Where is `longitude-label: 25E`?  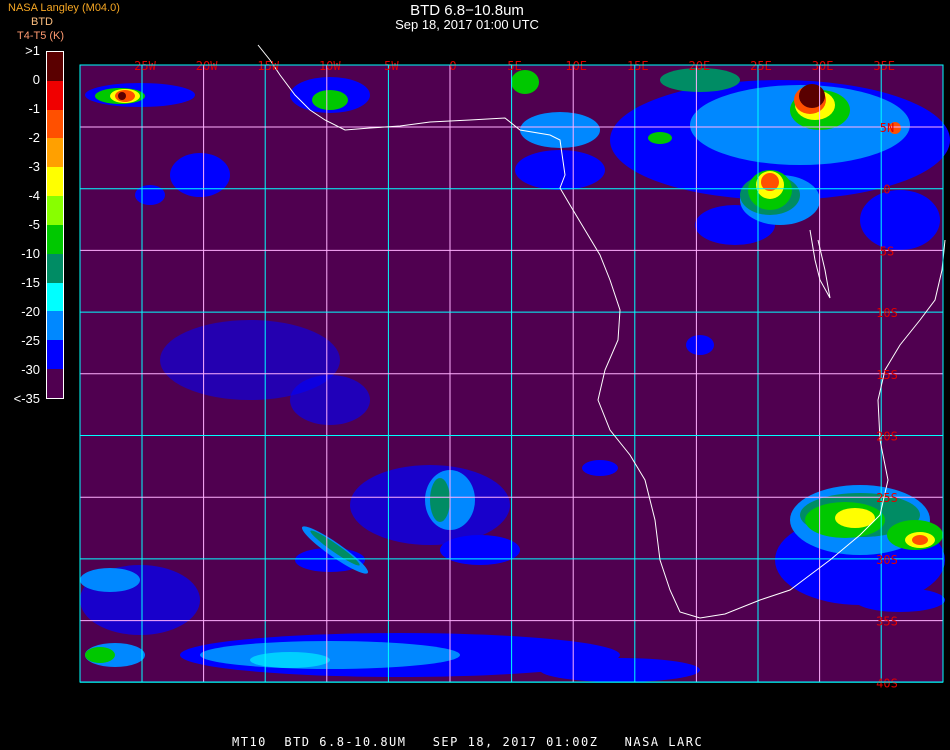 longitude-label: 25E is located at coordinates (761, 66).